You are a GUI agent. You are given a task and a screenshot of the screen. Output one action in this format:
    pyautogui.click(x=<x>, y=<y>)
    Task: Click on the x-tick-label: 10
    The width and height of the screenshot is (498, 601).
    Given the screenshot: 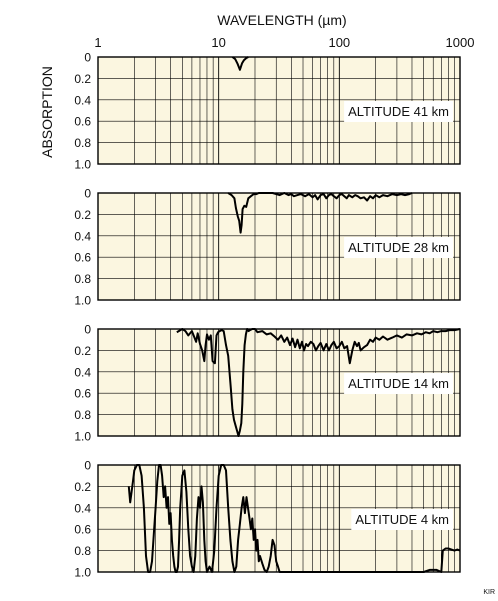 What is the action you would take?
    pyautogui.click(x=218, y=42)
    